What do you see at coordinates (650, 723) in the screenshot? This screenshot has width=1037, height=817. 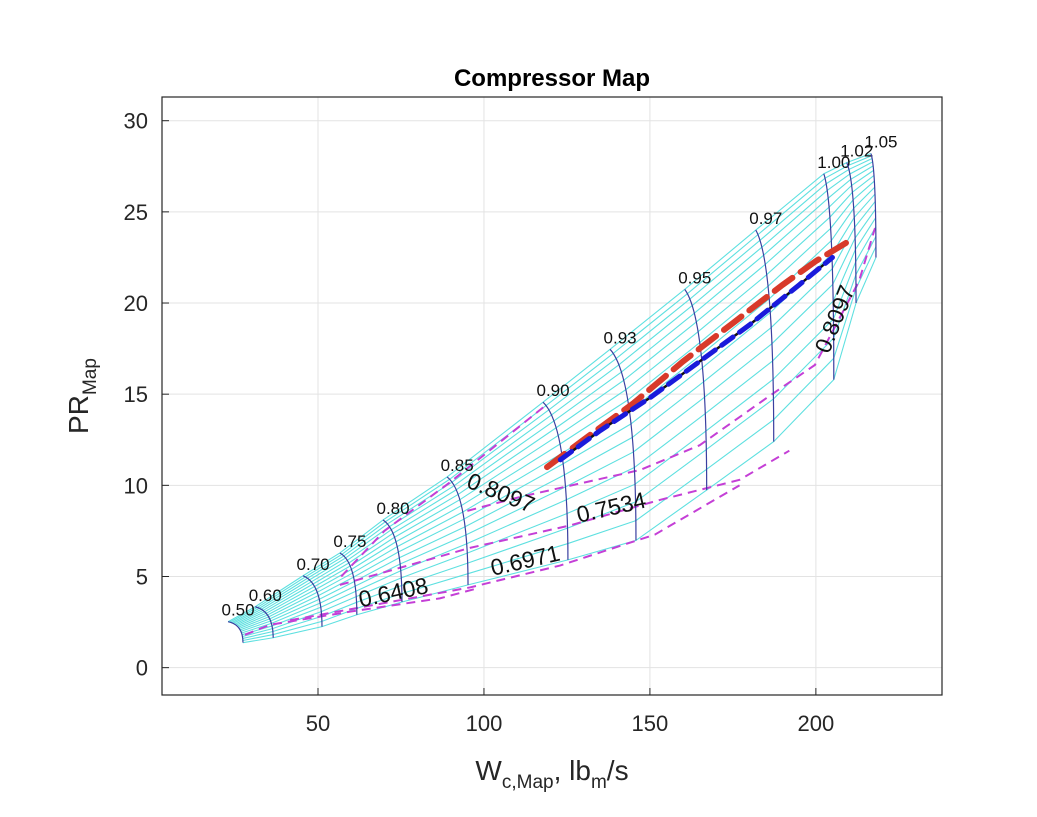 I see `x-tick-label: 150` at bounding box center [650, 723].